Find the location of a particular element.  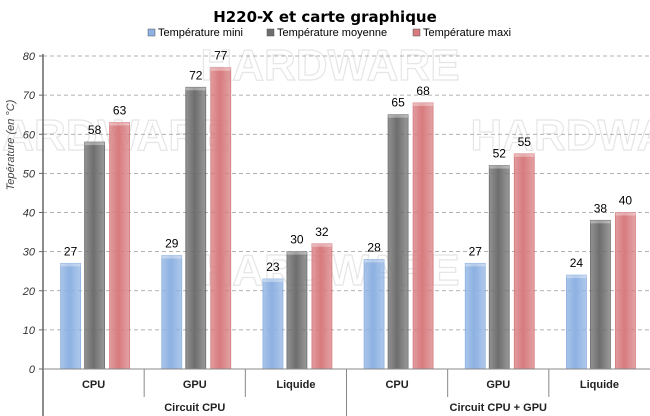

chart-title: H220-X et carte graphique is located at coordinates (325, 17).